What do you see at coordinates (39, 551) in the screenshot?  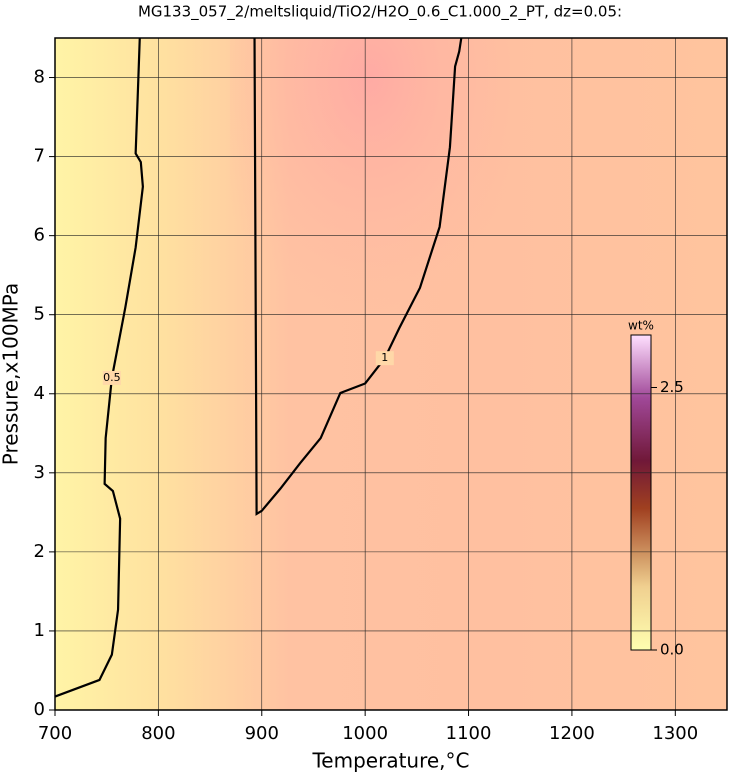 I see `y-tick-label: 2` at bounding box center [39, 551].